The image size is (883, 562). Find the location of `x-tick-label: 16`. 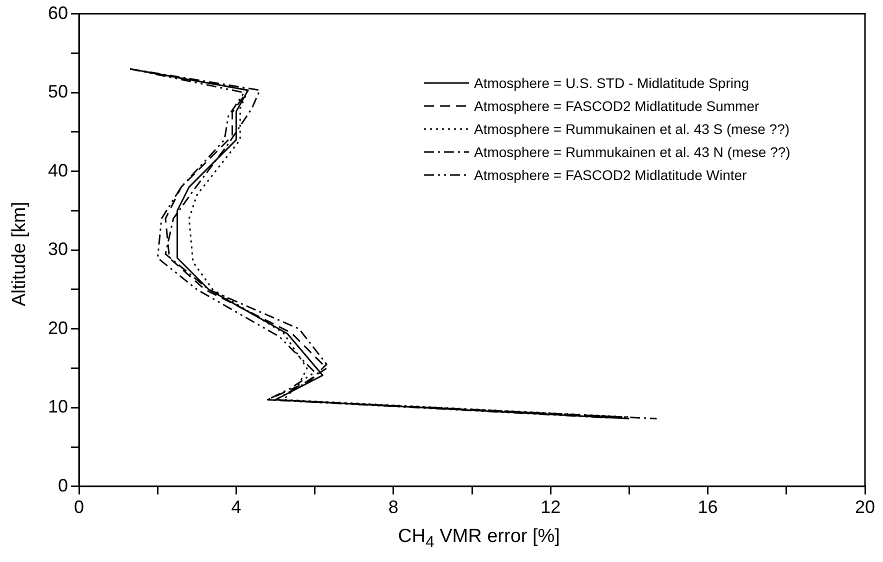

x-tick-label: 16 is located at coordinates (708, 507).